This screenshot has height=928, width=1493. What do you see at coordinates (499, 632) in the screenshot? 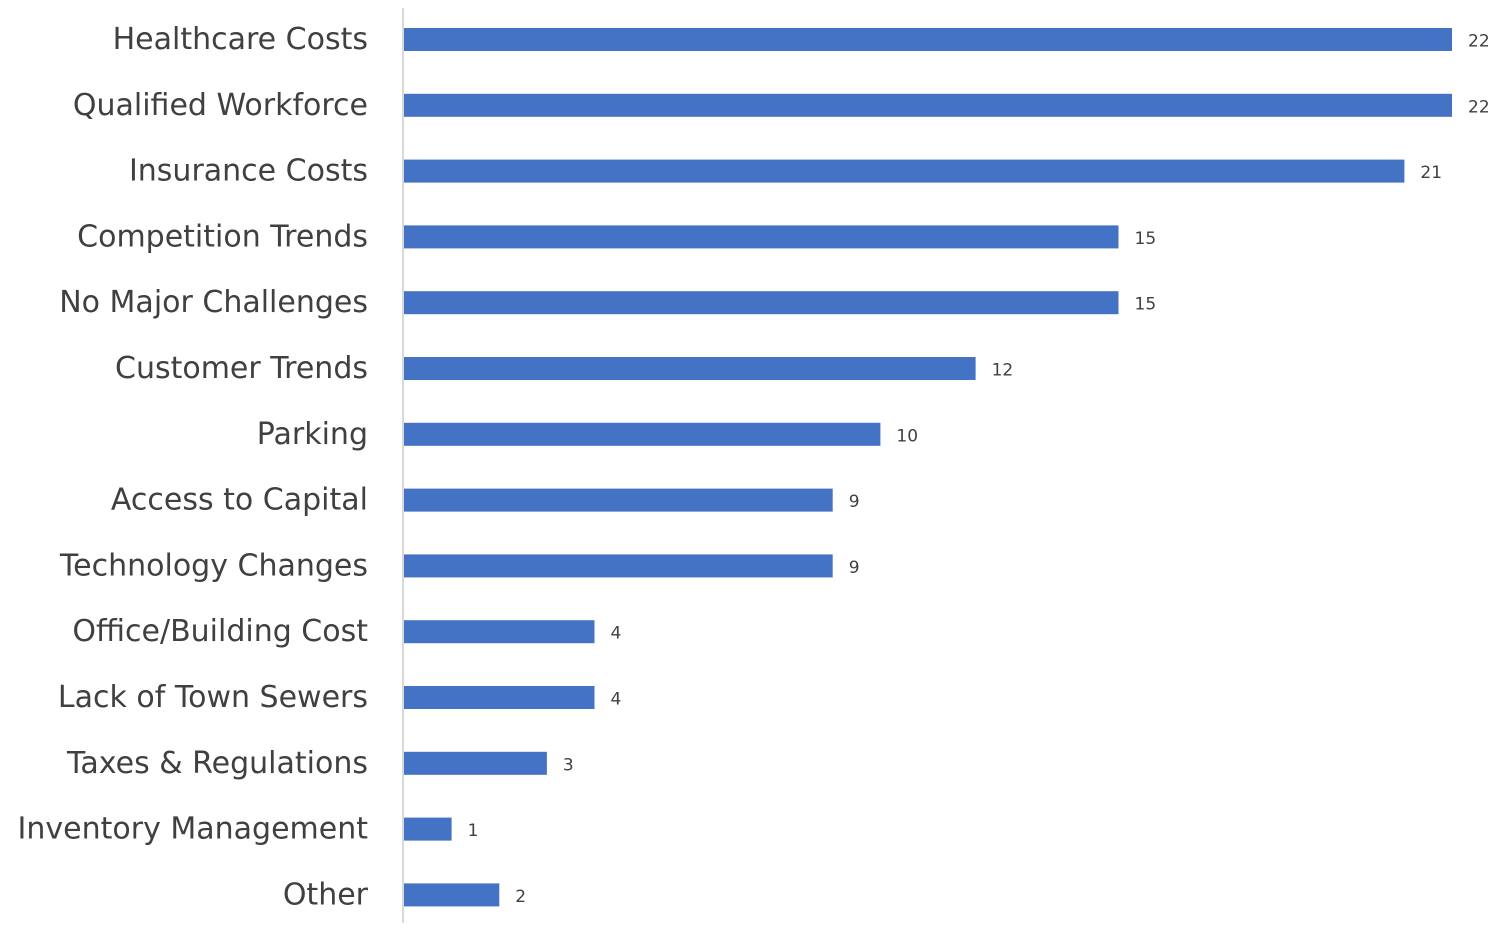
I see `bar-office-building-cost` at bounding box center [499, 632].